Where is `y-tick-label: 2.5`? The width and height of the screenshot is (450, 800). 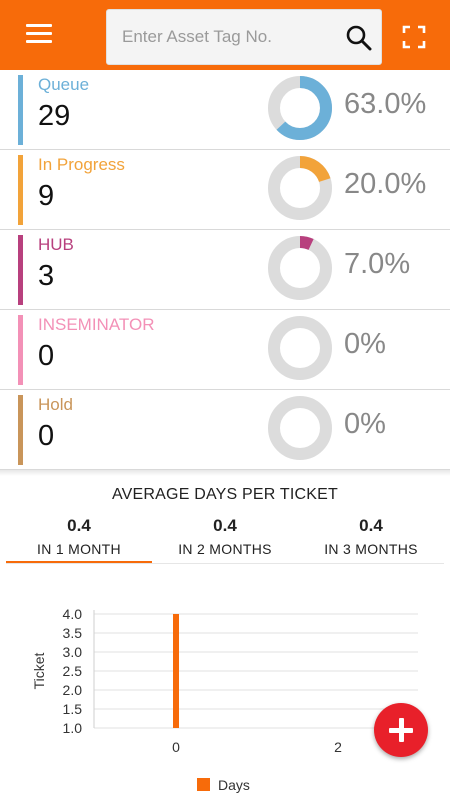
y-tick-label: 2.5 is located at coordinates (73, 671).